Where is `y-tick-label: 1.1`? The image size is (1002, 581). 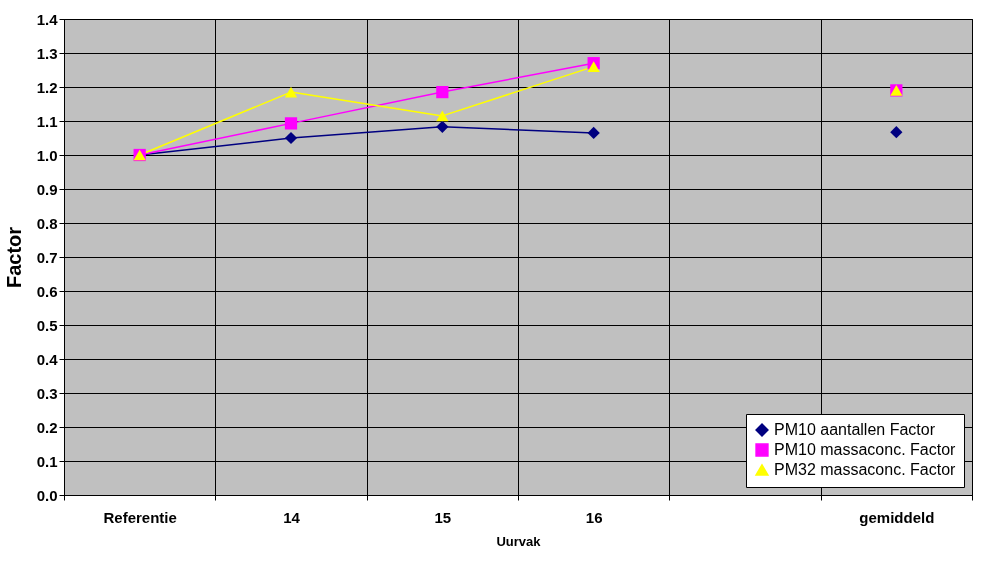 y-tick-label: 1.1 is located at coordinates (47, 121).